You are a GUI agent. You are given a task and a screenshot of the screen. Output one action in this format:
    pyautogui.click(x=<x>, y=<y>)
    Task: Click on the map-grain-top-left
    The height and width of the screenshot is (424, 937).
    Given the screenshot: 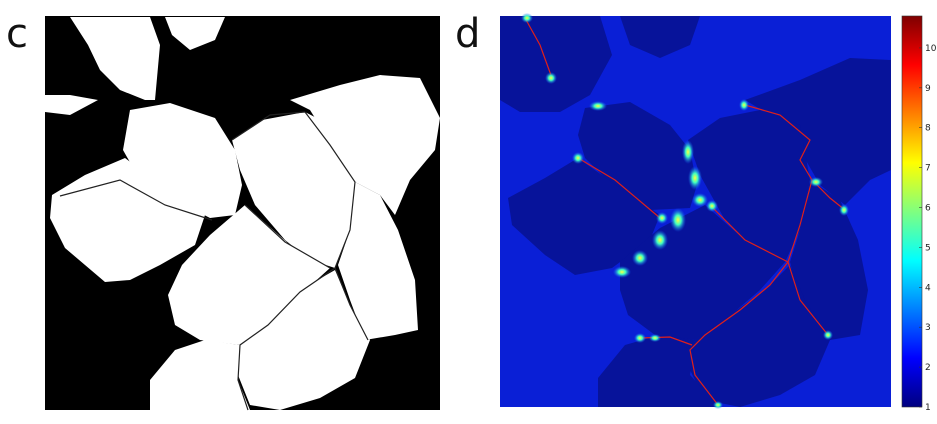 What is the action you would take?
    pyautogui.click(x=556, y=64)
    